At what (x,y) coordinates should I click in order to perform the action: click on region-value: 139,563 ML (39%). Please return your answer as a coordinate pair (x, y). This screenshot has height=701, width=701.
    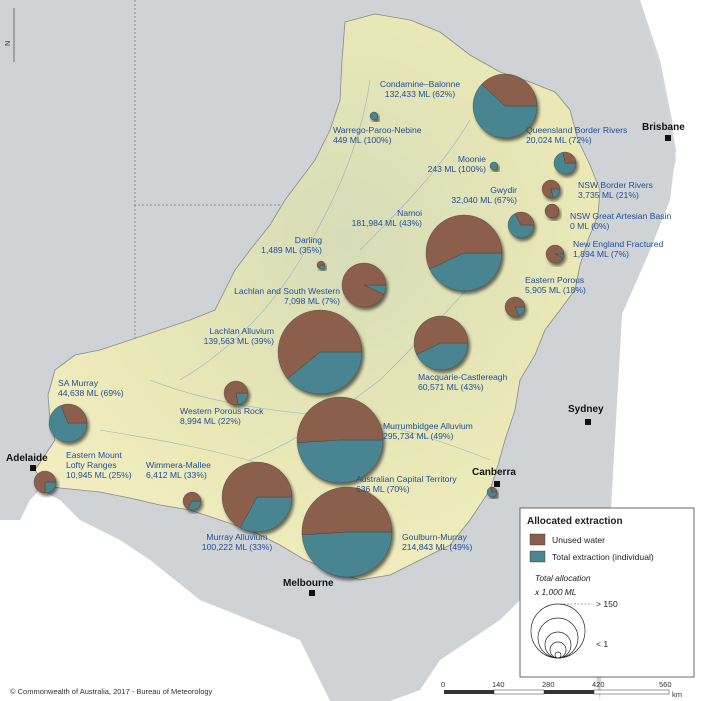
    Looking at the image, I should click on (239, 341).